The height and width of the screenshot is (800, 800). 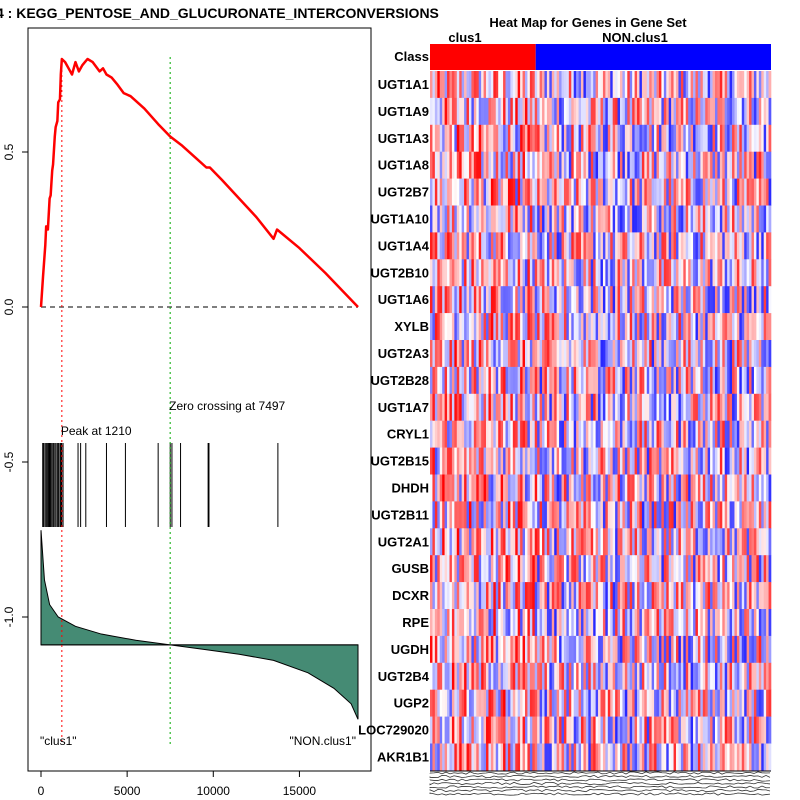 What do you see at coordinates (600, 780) in the screenshot?
I see `sample-label-band` at bounding box center [600, 780].